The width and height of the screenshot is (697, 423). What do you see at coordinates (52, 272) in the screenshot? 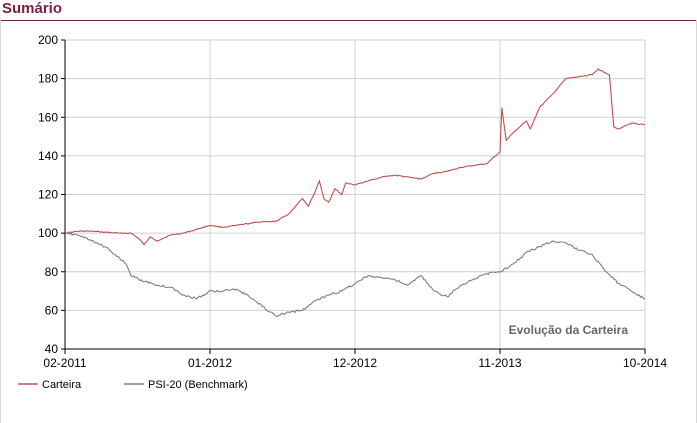
I see `y-tick-label: 80` at bounding box center [52, 272].